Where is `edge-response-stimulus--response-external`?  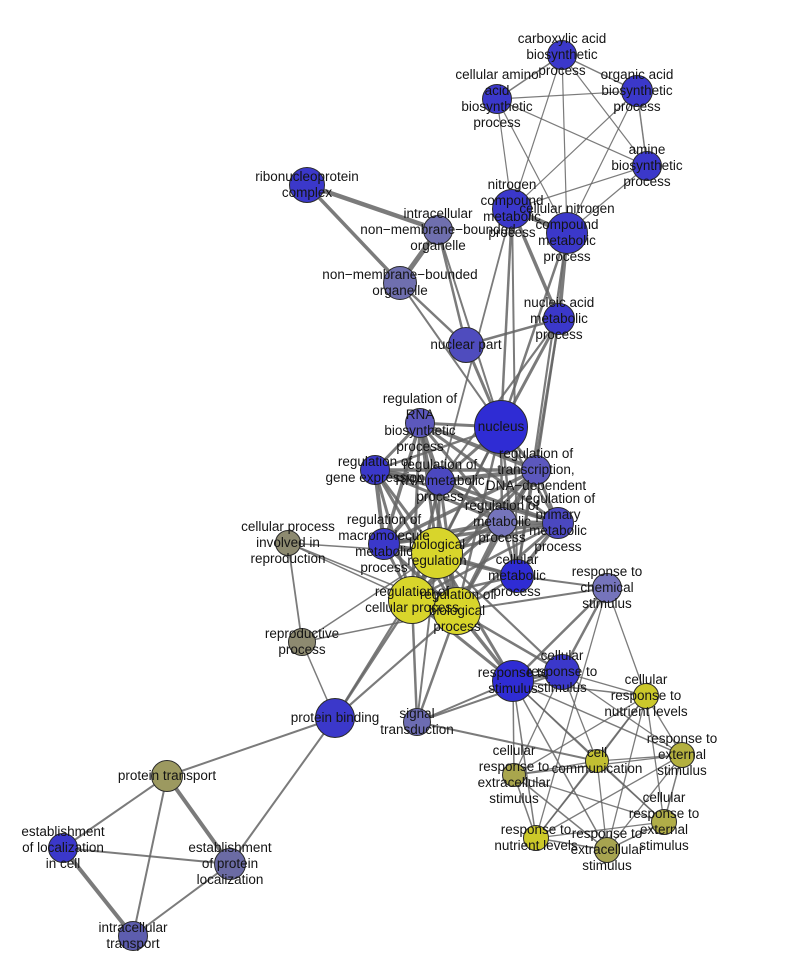
edge-response-stimulus--response-external is located at coordinates (597, 718).